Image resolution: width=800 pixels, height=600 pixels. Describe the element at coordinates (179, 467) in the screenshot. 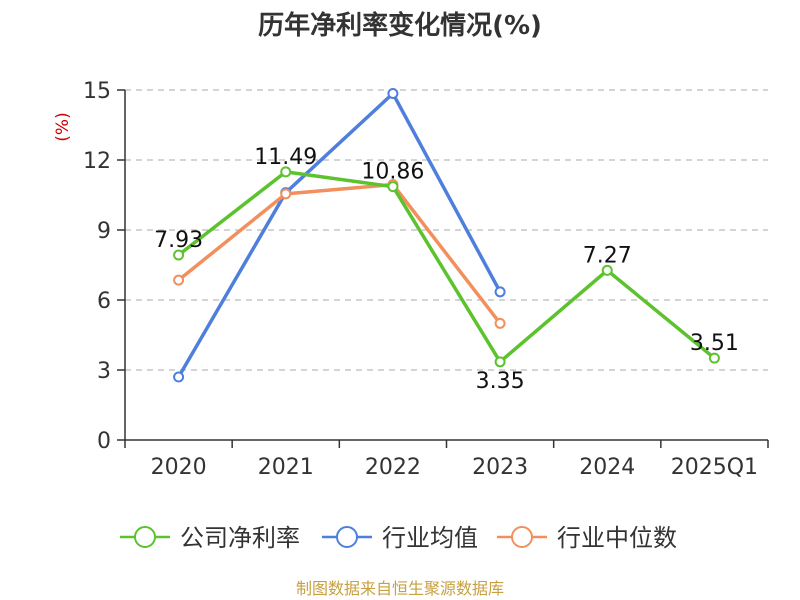

I see `x-tick-label: 2020` at that location.